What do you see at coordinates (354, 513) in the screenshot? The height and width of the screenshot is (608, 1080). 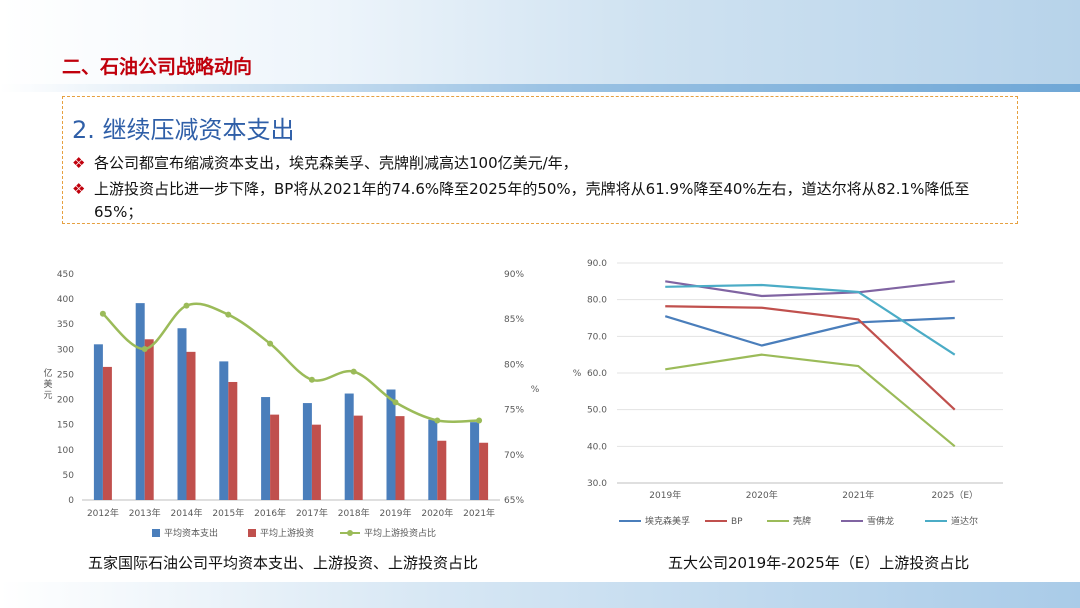 I see `x-tick-label: 2018年` at bounding box center [354, 513].